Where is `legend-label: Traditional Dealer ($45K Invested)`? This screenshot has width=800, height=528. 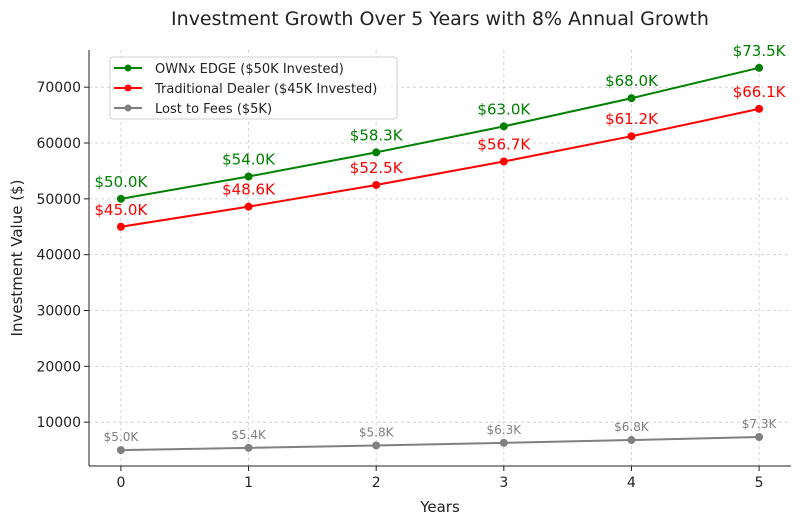 legend-label: Traditional Dealer ($45K Invested) is located at coordinates (265, 89).